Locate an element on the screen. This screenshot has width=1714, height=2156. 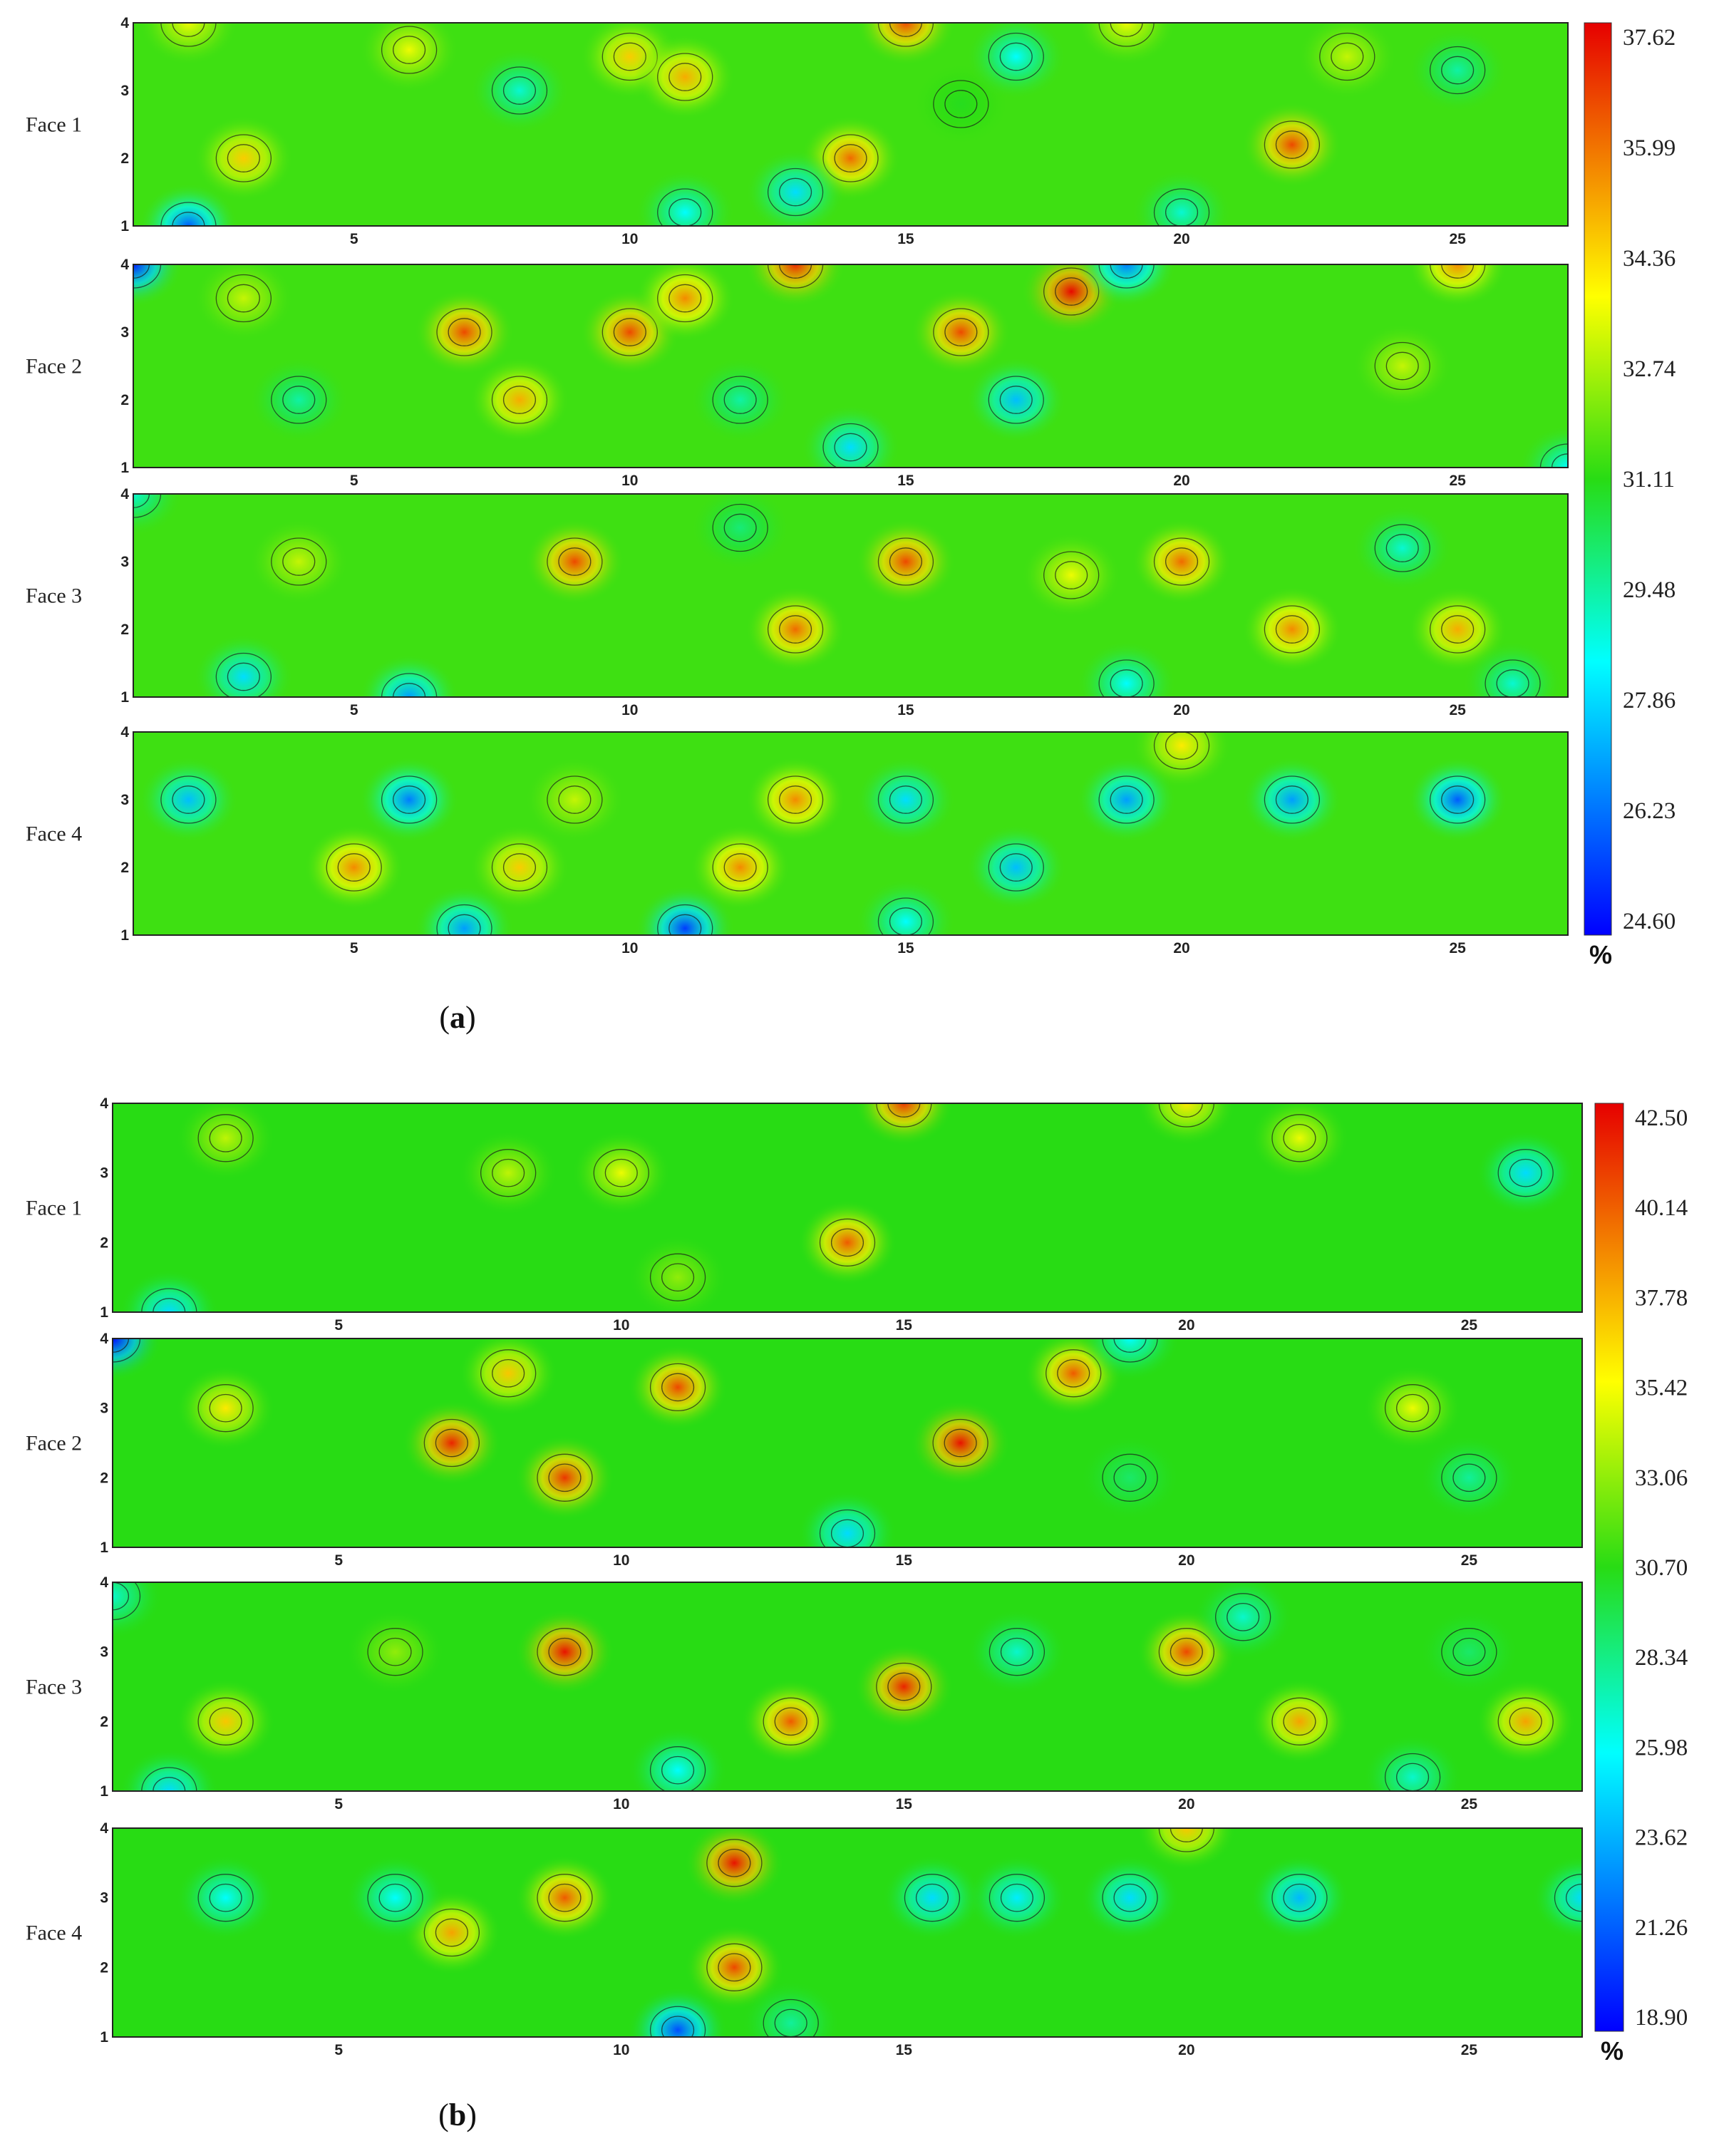
colorbar-tick-label: 18.90 is located at coordinates (1661, 2018).